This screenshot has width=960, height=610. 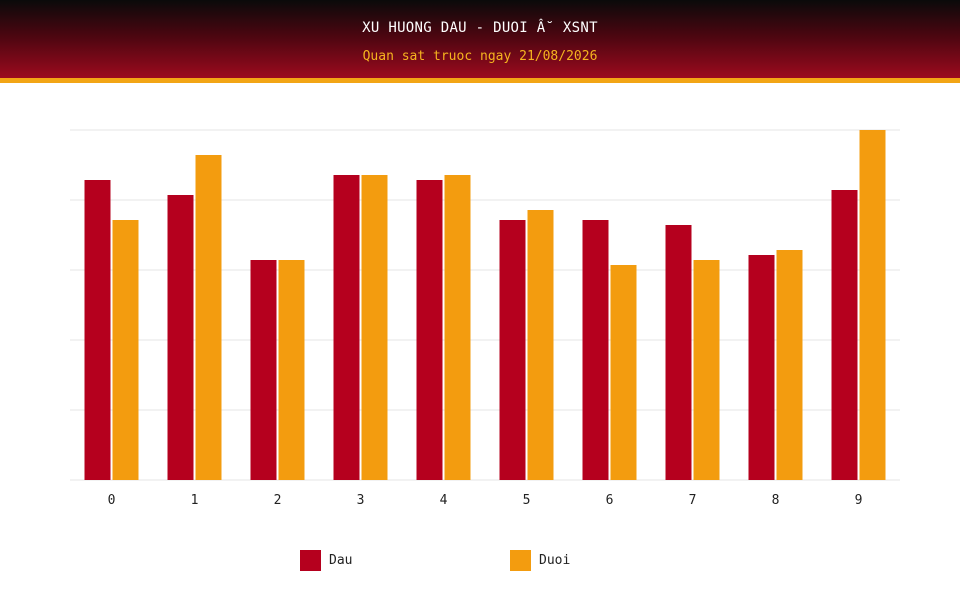 I want to click on legend-swatch-dau, so click(x=310, y=560).